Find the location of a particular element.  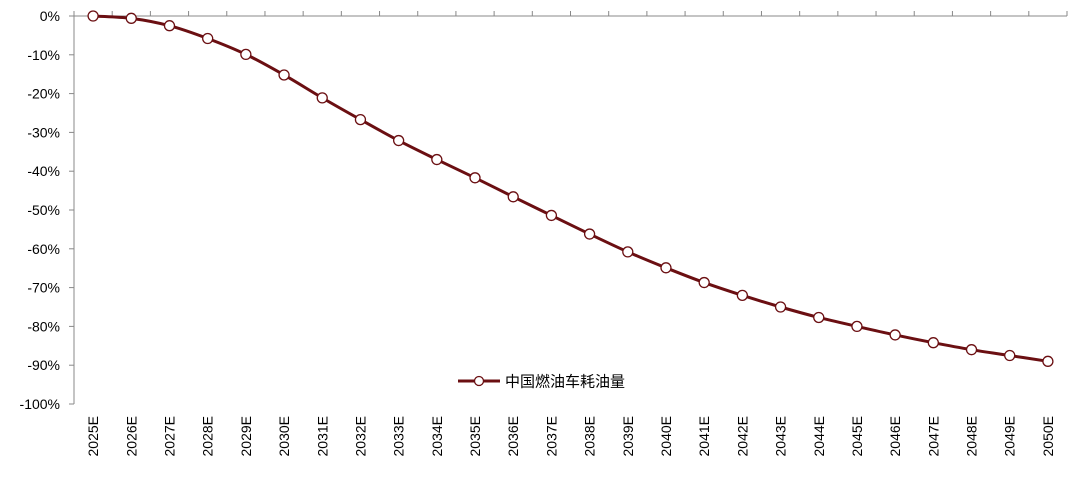

y-tick-label: -10% is located at coordinates (43, 55).